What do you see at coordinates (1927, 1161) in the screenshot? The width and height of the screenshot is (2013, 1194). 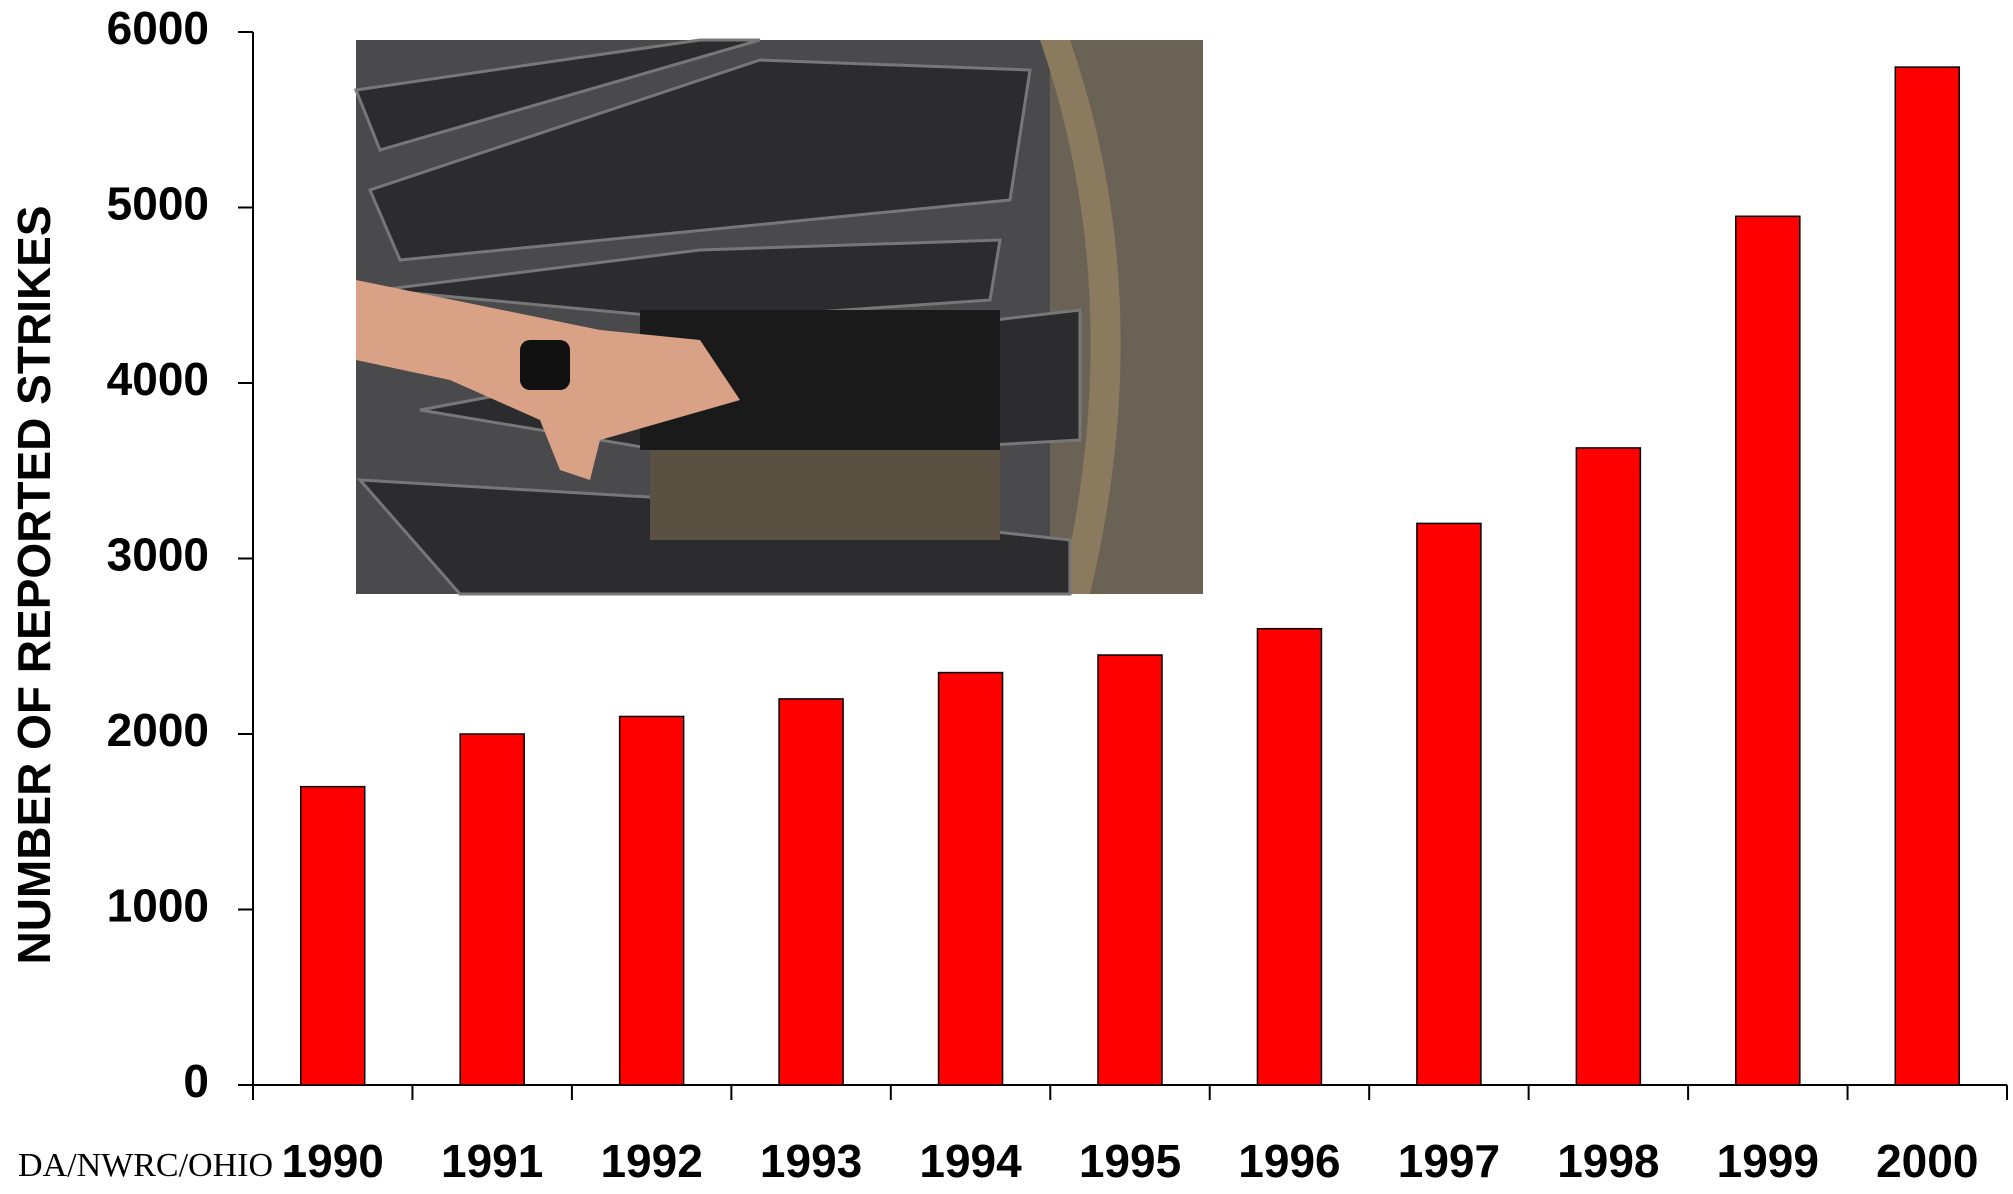 I see `x-tick-label: 2000` at bounding box center [1927, 1161].